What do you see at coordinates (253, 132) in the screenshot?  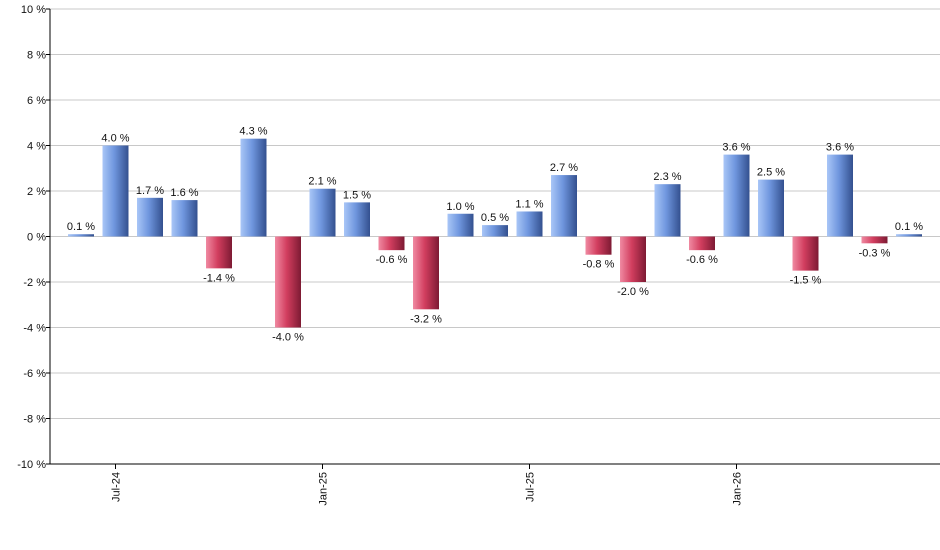 I see `bar-value-label: 4.3 %` at bounding box center [253, 132].